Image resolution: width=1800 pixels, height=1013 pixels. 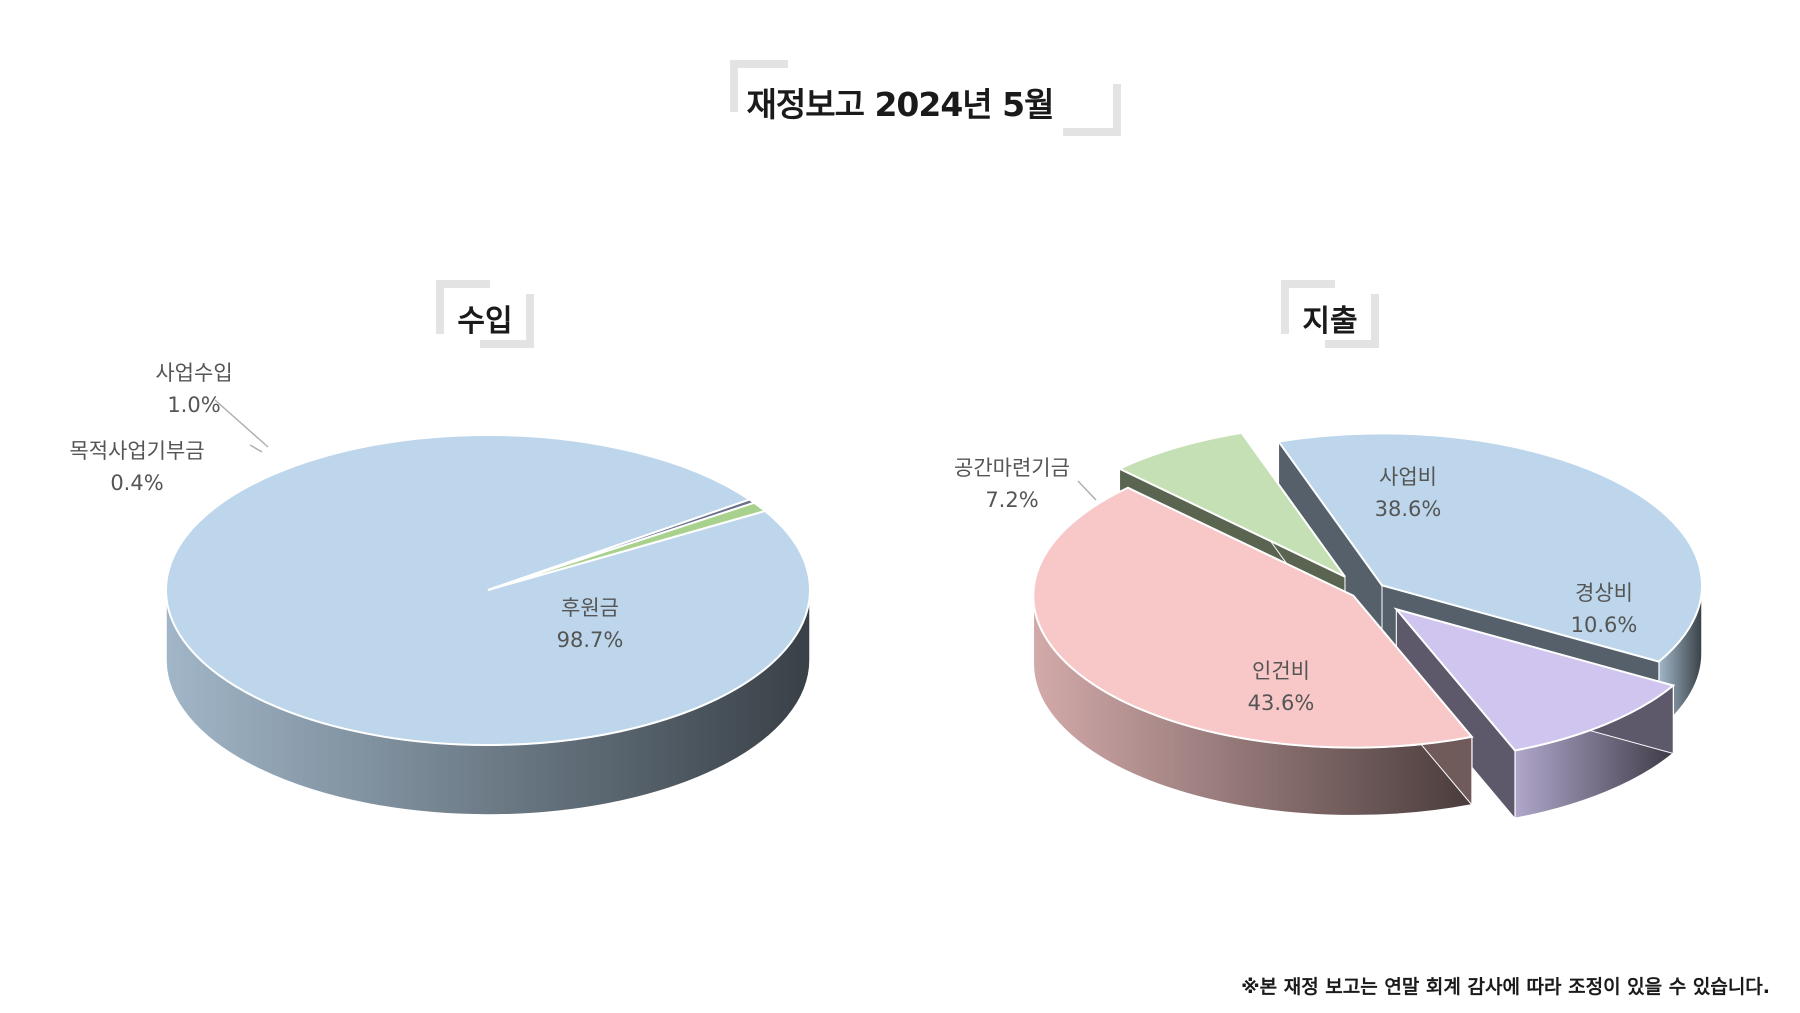 I want to click on slice-value-3: 1.0%, so click(x=193, y=405).